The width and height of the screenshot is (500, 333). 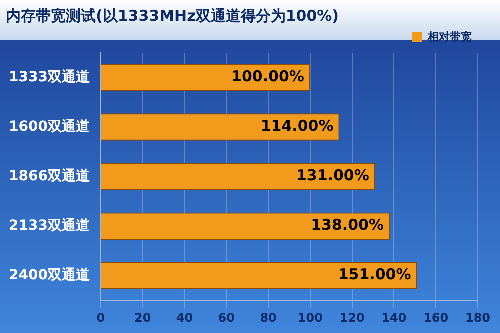 I want to click on x-tick-label: 100, so click(x=310, y=317).